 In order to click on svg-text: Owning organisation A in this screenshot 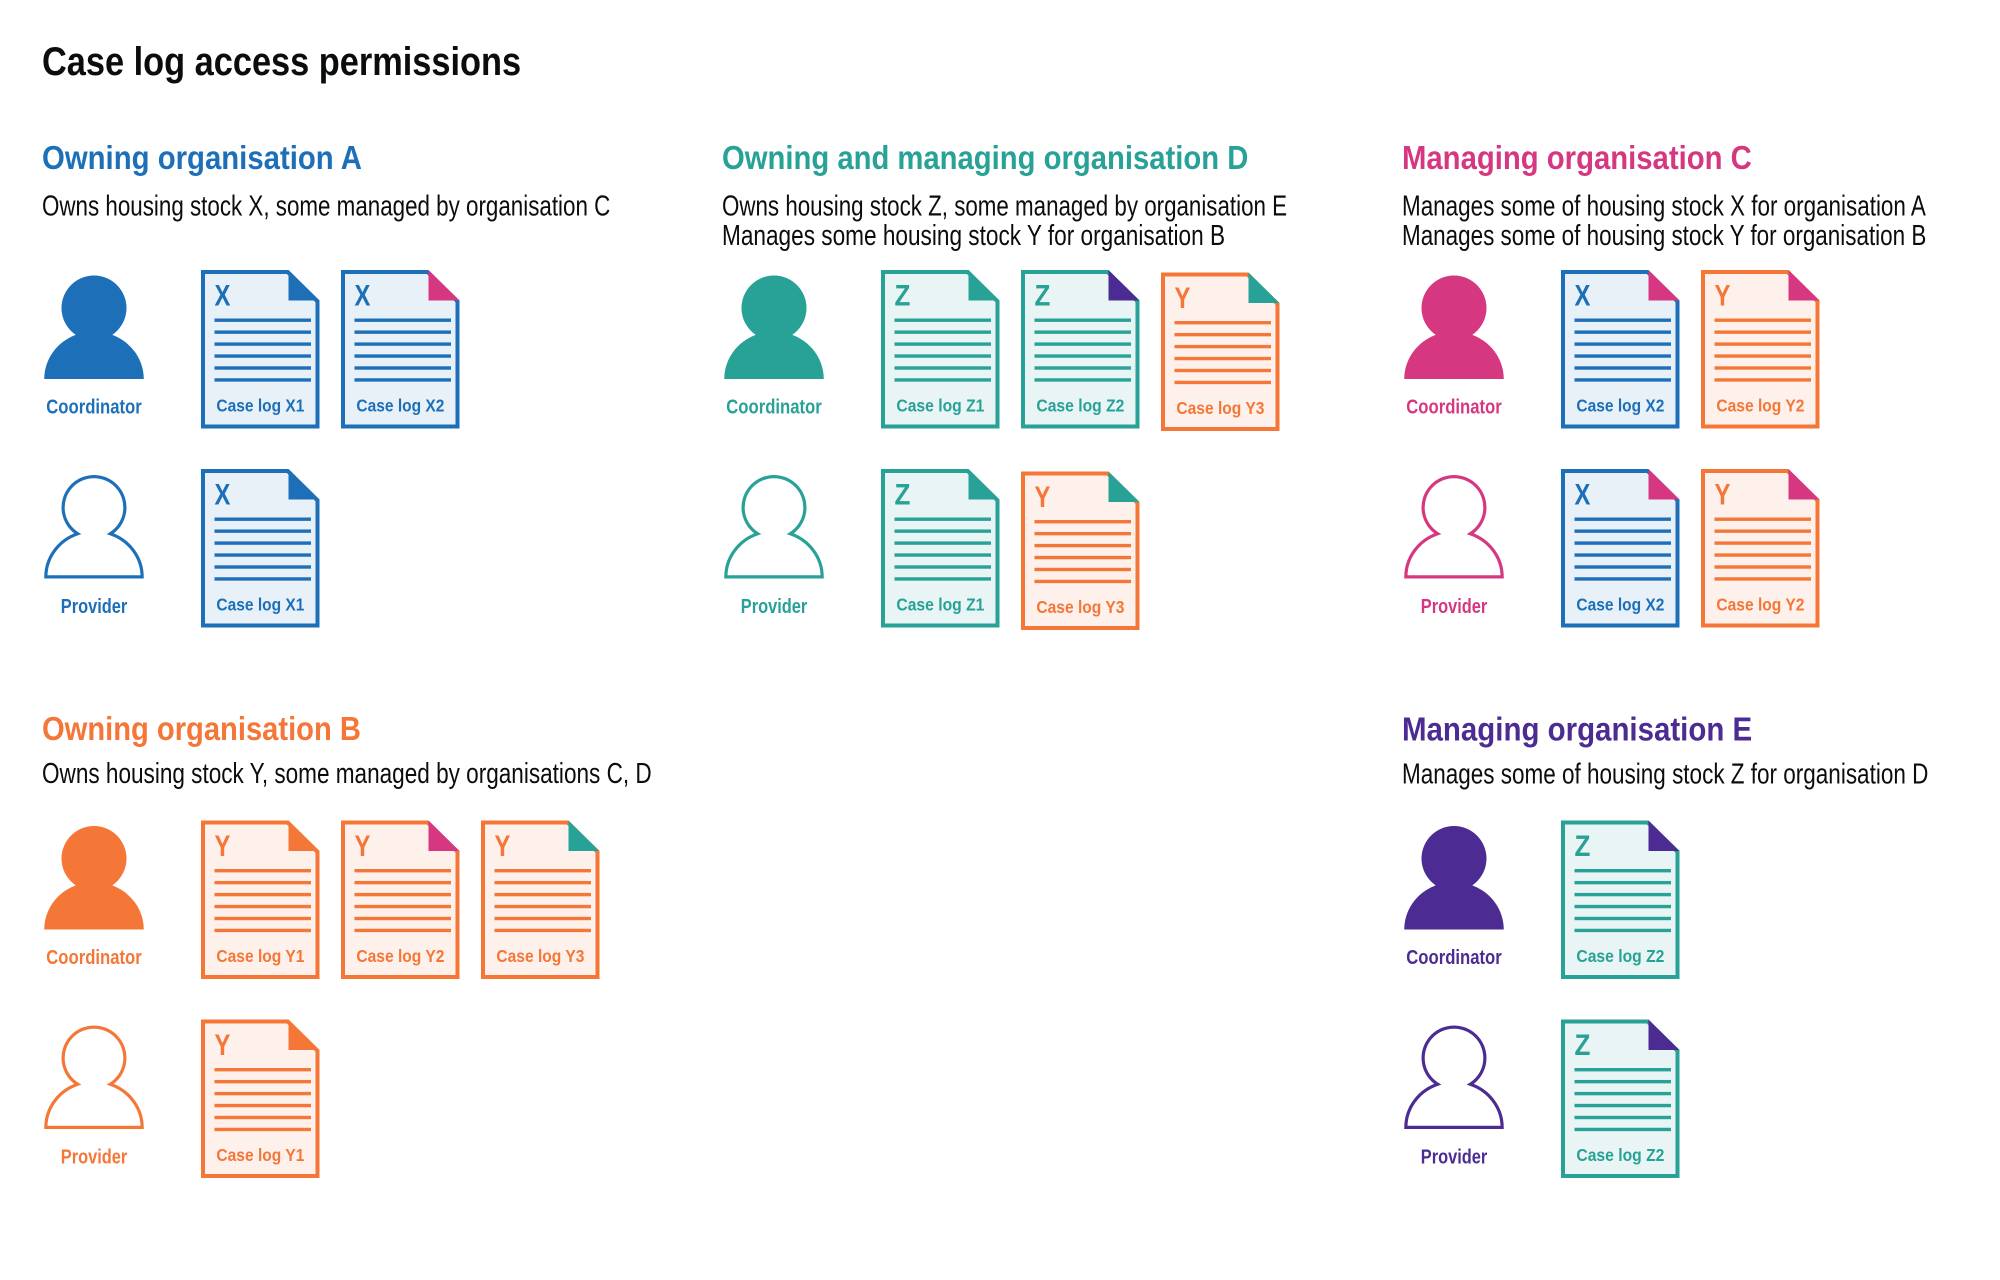, I will do `click(202, 157)`.